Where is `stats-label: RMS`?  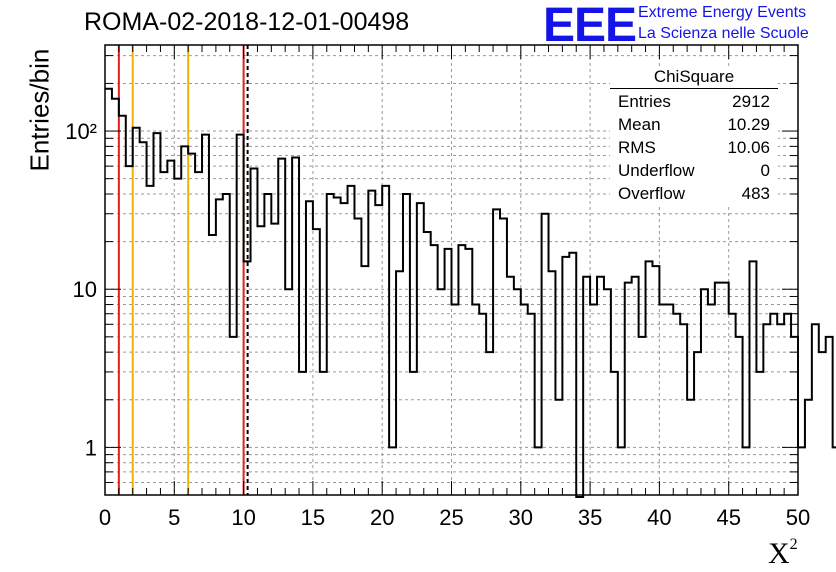 stats-label: RMS is located at coordinates (637, 147).